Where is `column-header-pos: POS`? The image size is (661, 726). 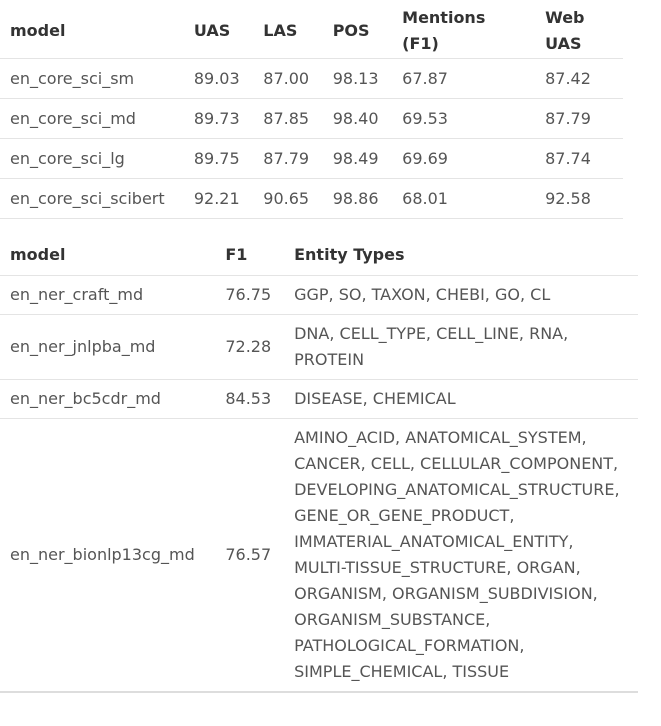 column-header-pos: POS is located at coordinates (351, 30).